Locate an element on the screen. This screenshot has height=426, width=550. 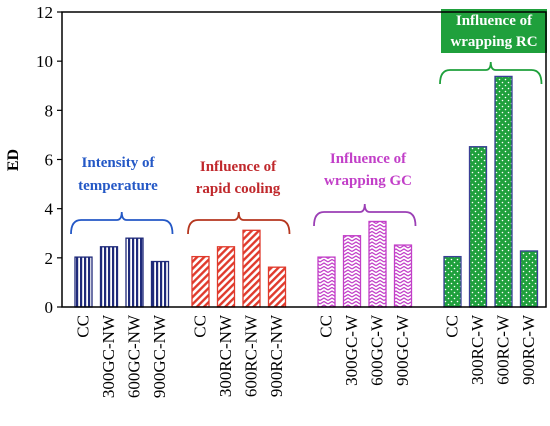
group-label: Intensity of is located at coordinates (119, 163).